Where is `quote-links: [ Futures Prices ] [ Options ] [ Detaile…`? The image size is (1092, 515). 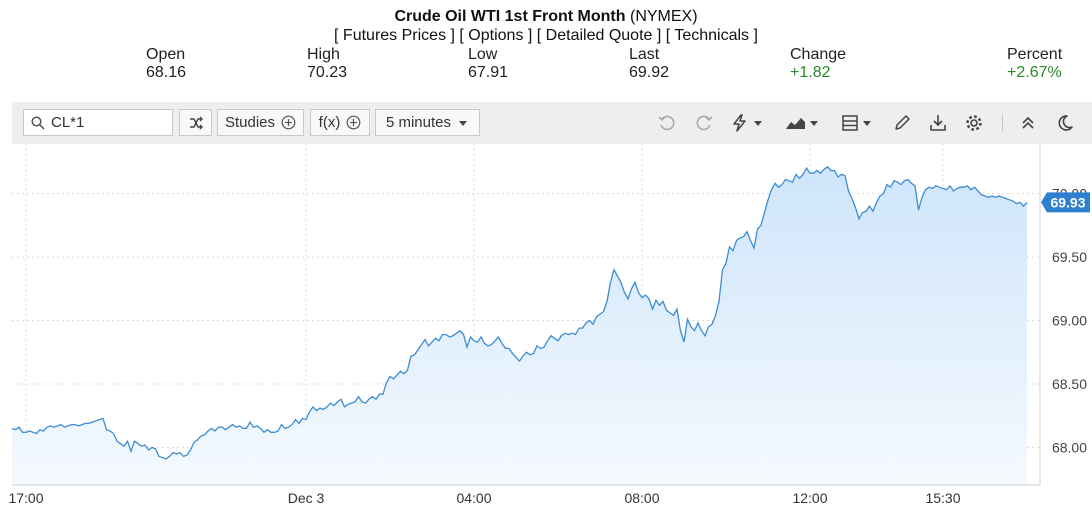
quote-links: [ Futures Prices ] [ Options ] [ Detaile… is located at coordinates (546, 36).